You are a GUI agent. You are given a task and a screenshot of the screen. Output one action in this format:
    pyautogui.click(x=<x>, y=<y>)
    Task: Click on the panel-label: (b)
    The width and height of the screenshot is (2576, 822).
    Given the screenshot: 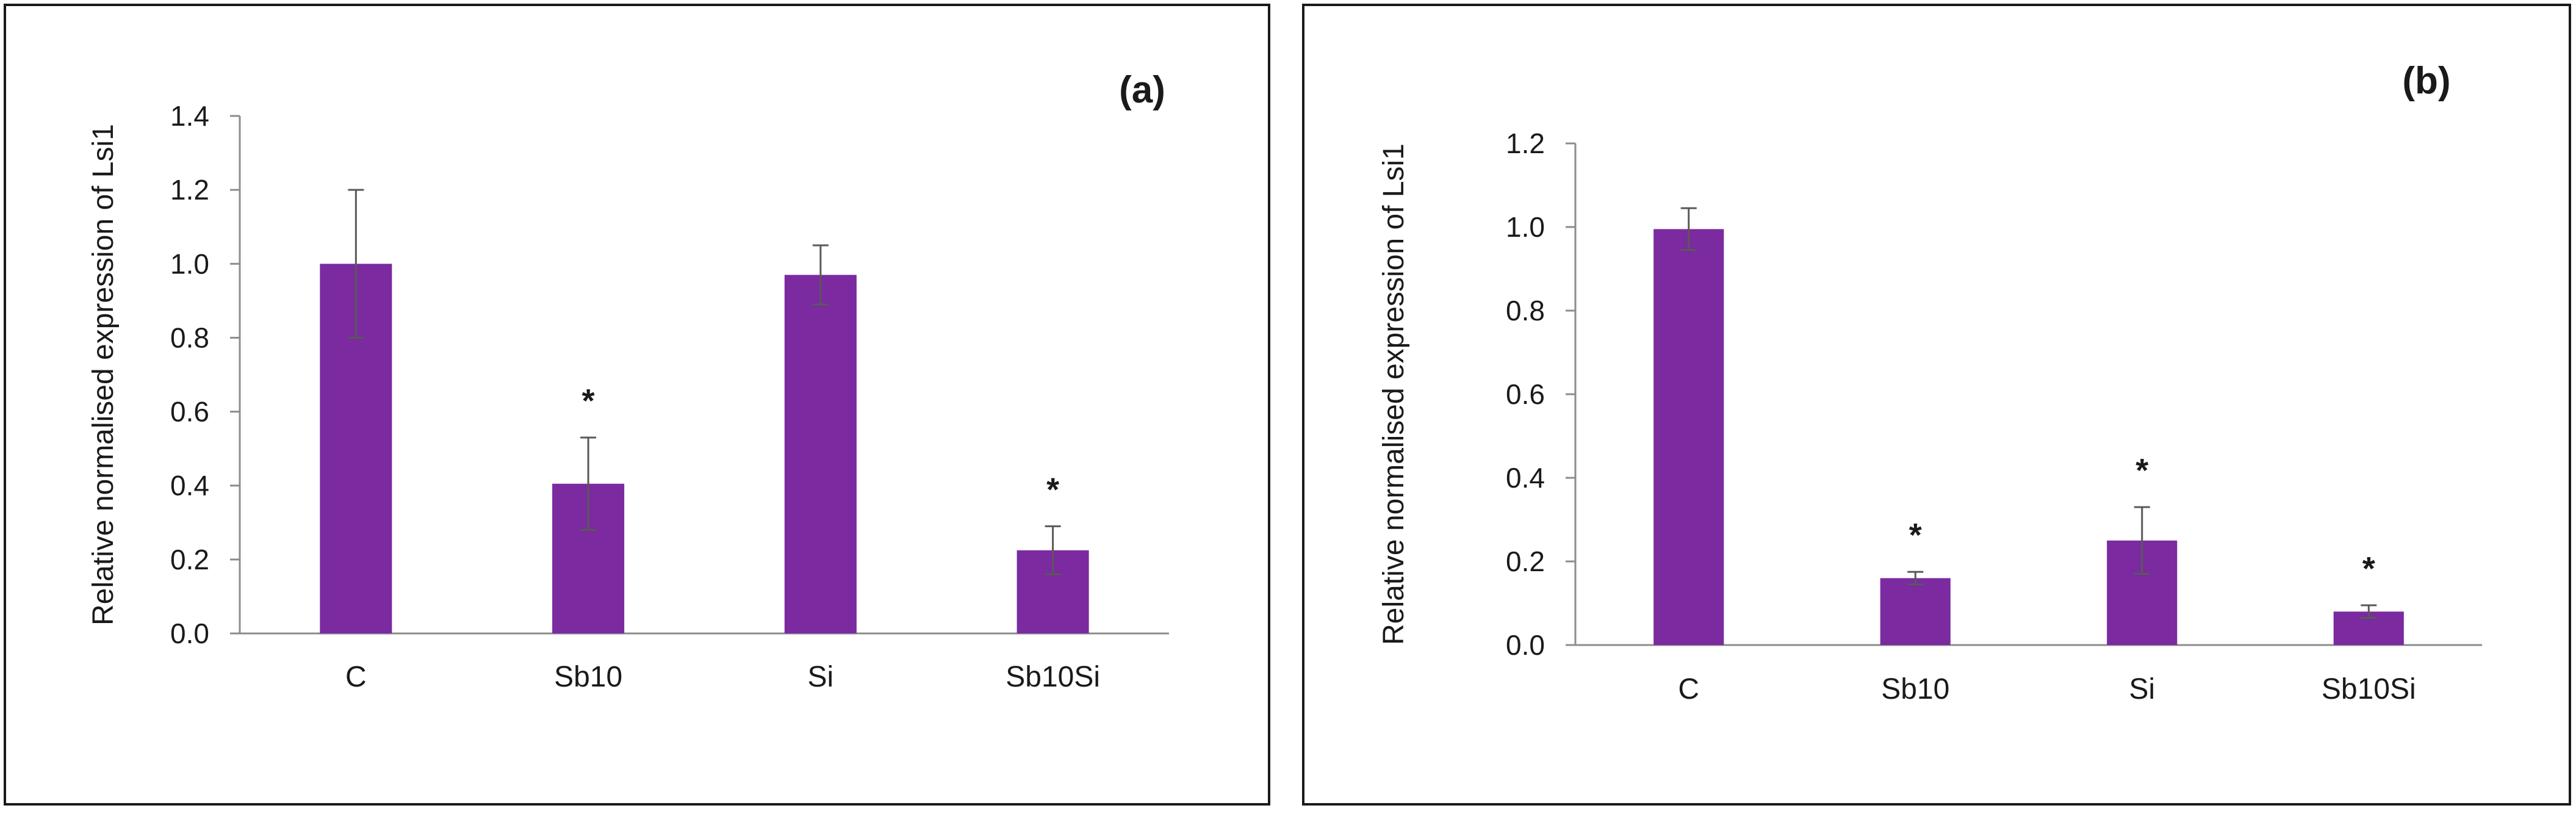 What is the action you would take?
    pyautogui.click(x=2426, y=81)
    